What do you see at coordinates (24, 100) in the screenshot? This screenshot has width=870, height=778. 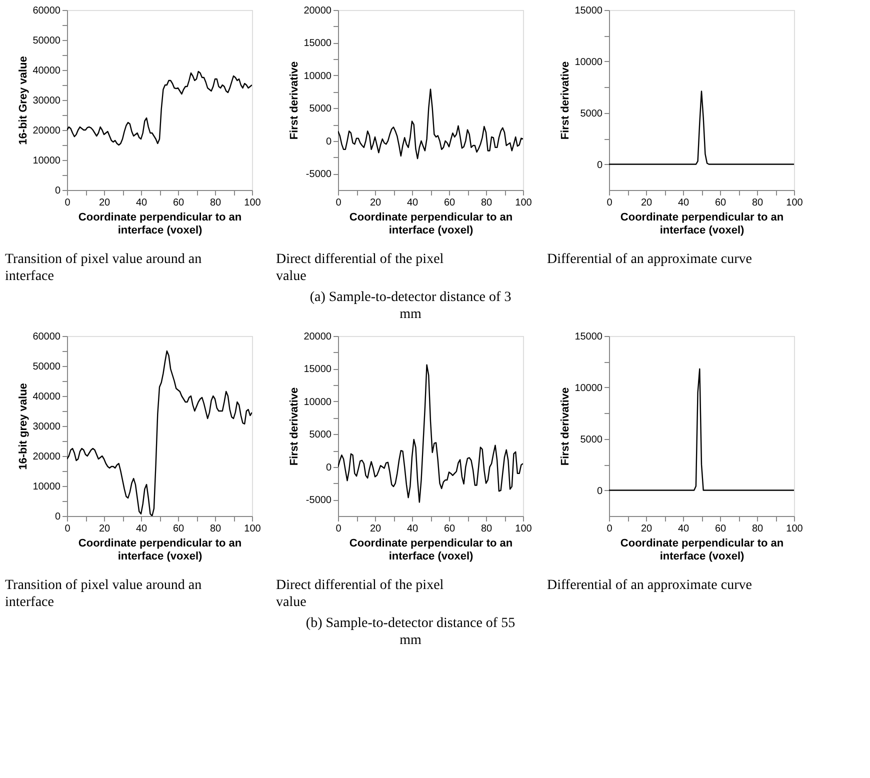 I see `y-axis-title: 16-bit Grey value` at bounding box center [24, 100].